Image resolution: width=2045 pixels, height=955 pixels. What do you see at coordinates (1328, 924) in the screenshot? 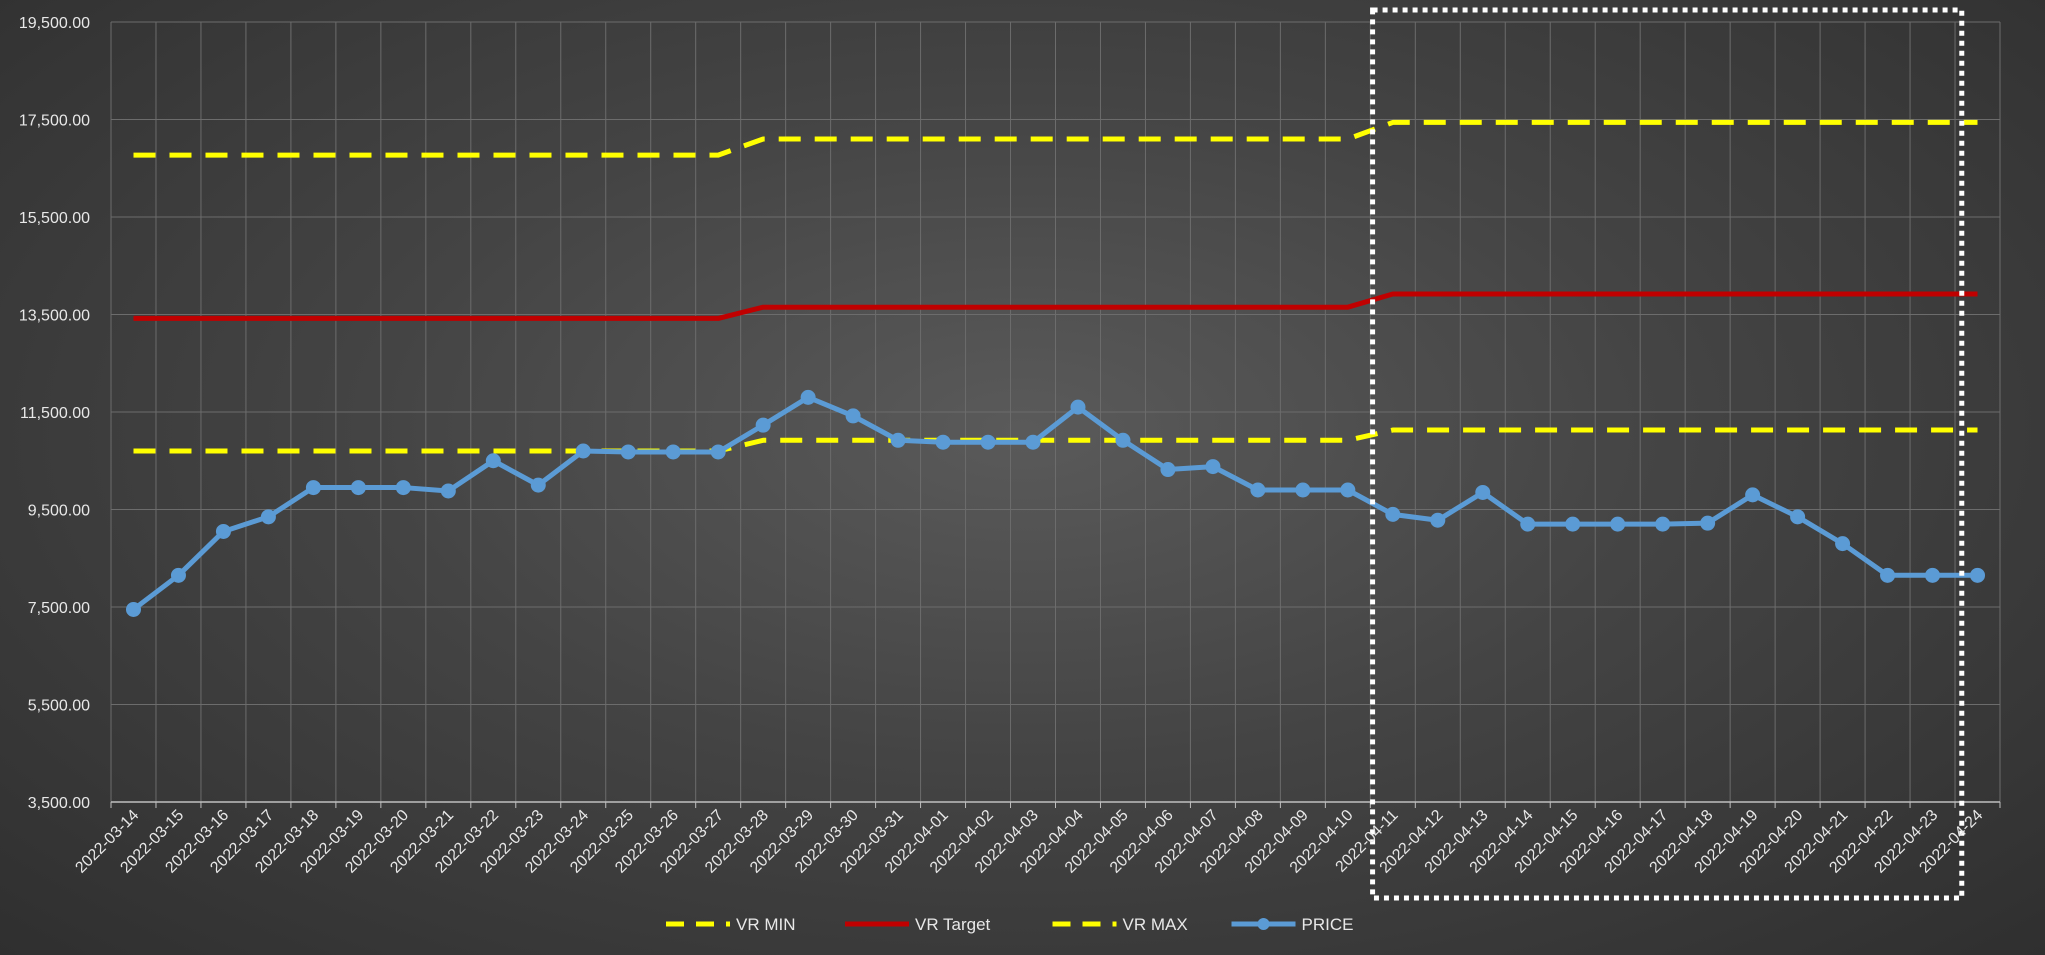
I see `legend-label-price: PRICE` at bounding box center [1328, 924].